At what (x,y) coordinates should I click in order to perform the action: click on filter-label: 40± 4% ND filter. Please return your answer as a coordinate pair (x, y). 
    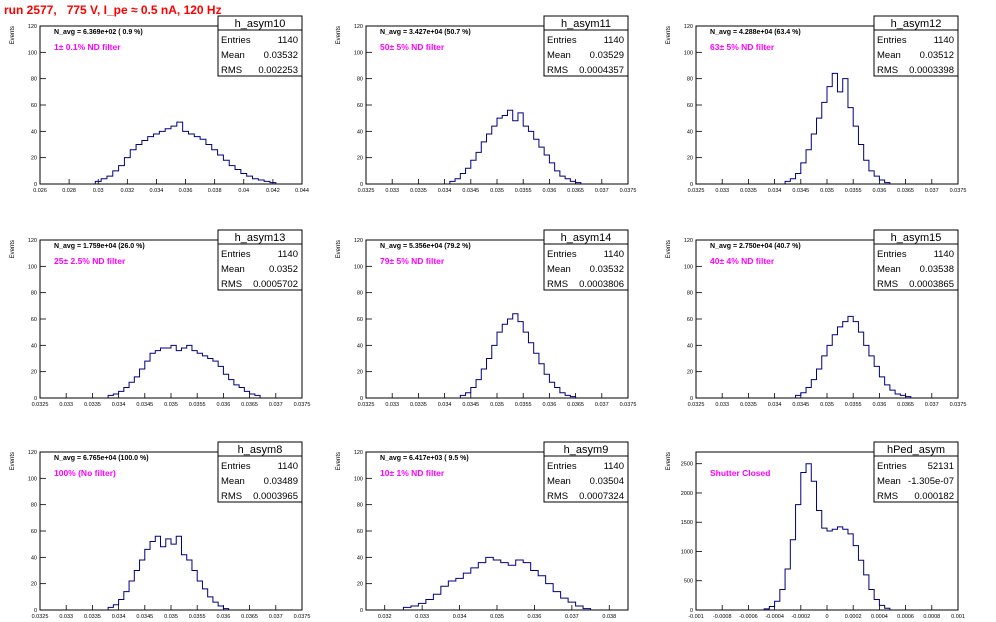
    Looking at the image, I should click on (742, 261).